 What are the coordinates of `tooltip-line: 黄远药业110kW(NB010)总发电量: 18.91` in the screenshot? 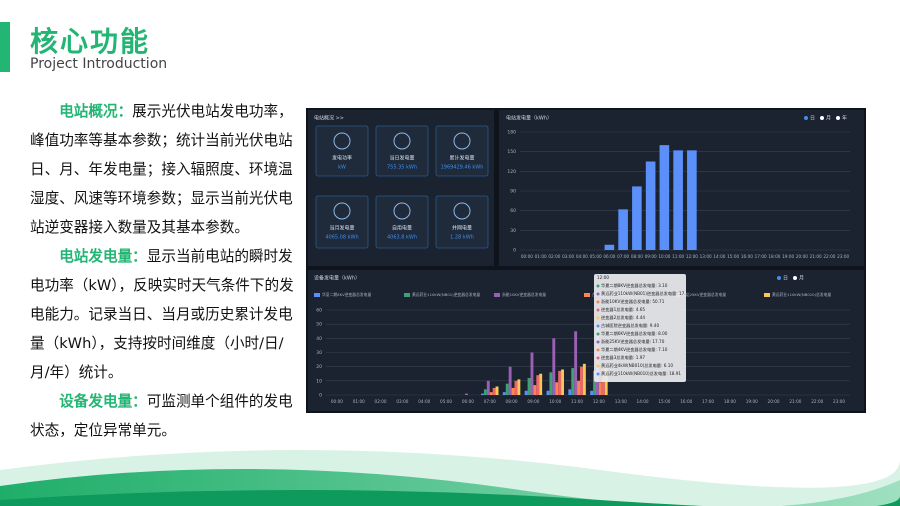 It's located at (641, 373).